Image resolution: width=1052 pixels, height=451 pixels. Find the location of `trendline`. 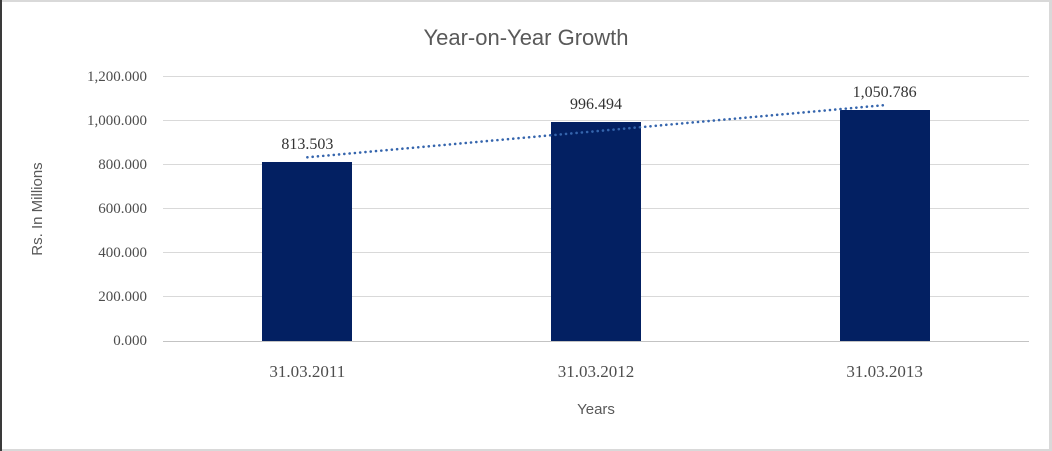

trendline is located at coordinates (596, 131).